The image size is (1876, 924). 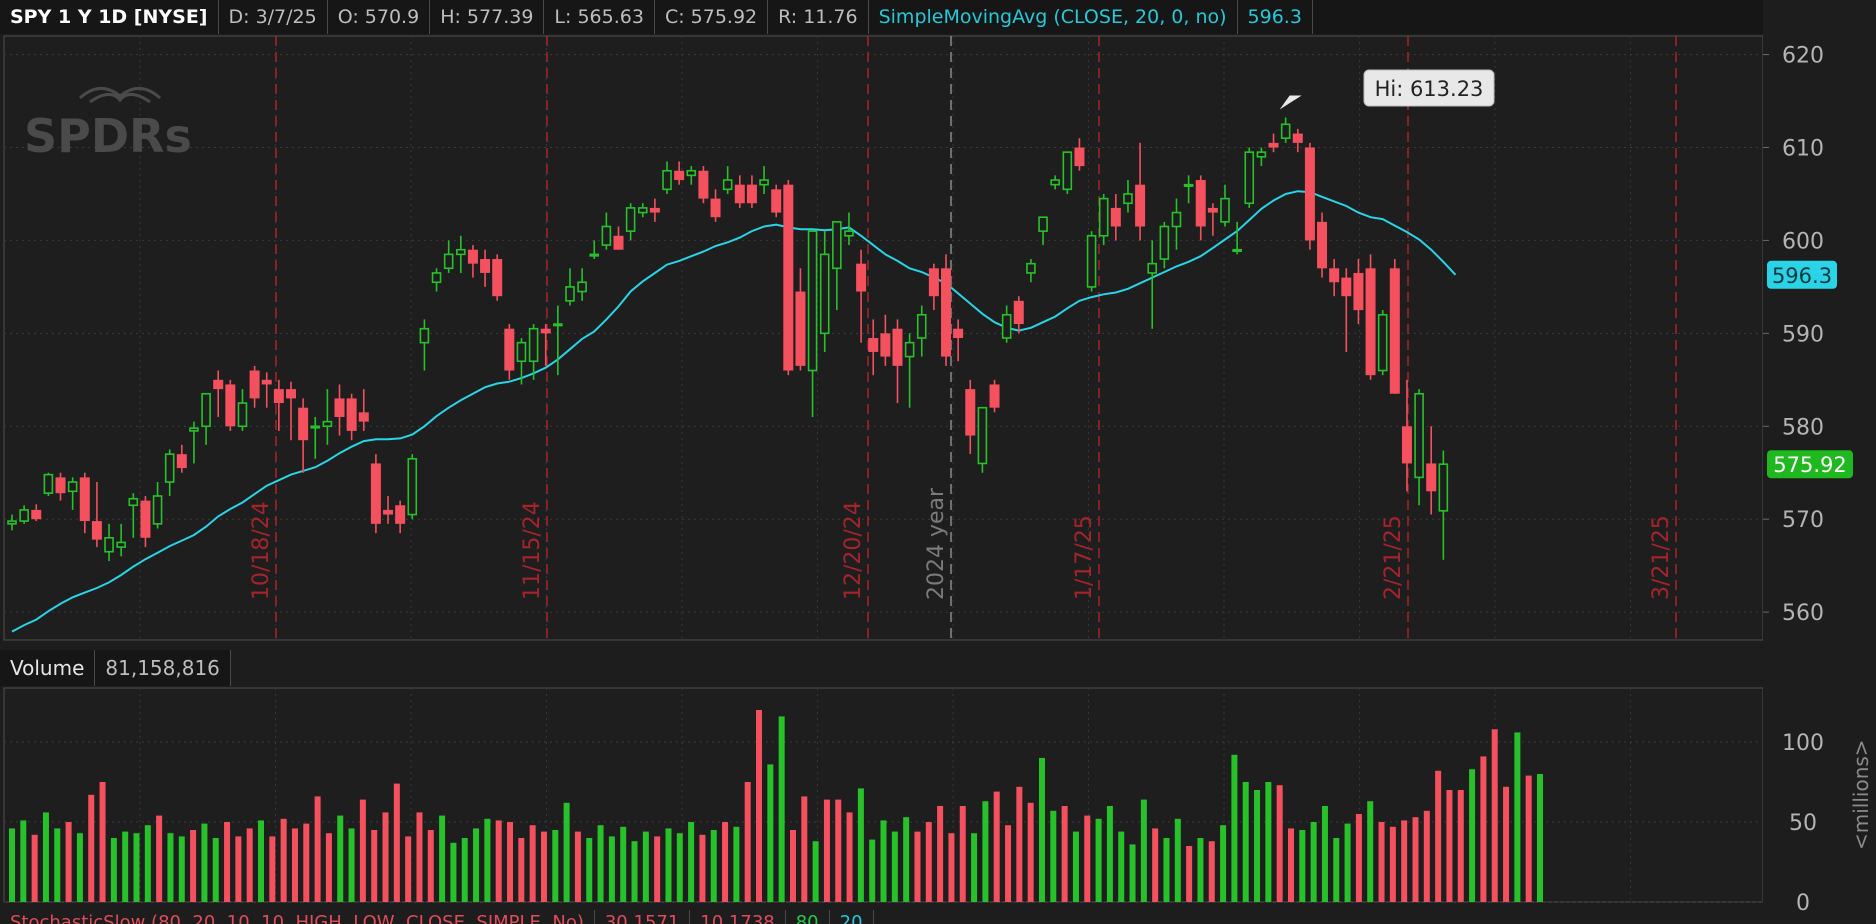 What do you see at coordinates (109, 17) in the screenshot?
I see `symbol-label: SPY 1 Y 1D [NYSE]` at bounding box center [109, 17].